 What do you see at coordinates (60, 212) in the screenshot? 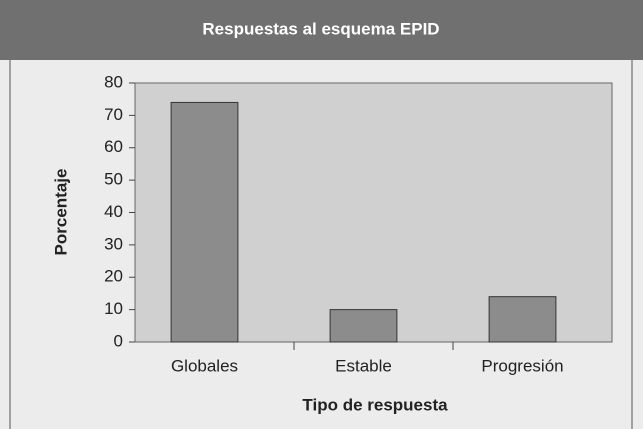
I see `y-axis-title: Porcentaje` at bounding box center [60, 212].